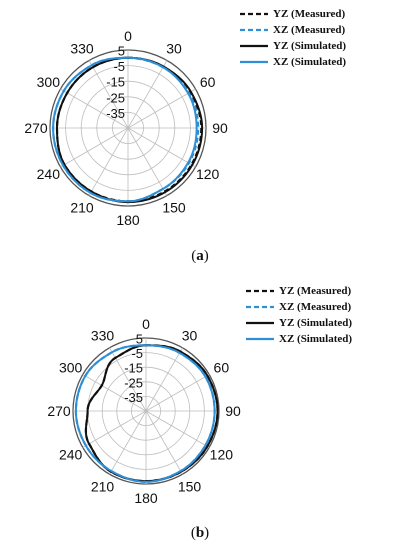 The image size is (400, 550). I want to click on panel-caption: (b), so click(200, 533).